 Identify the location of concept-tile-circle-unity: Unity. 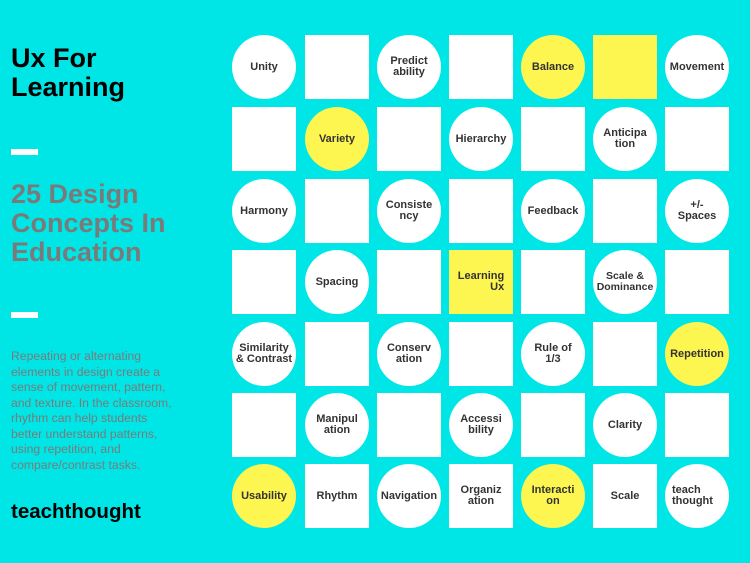
(264, 67).